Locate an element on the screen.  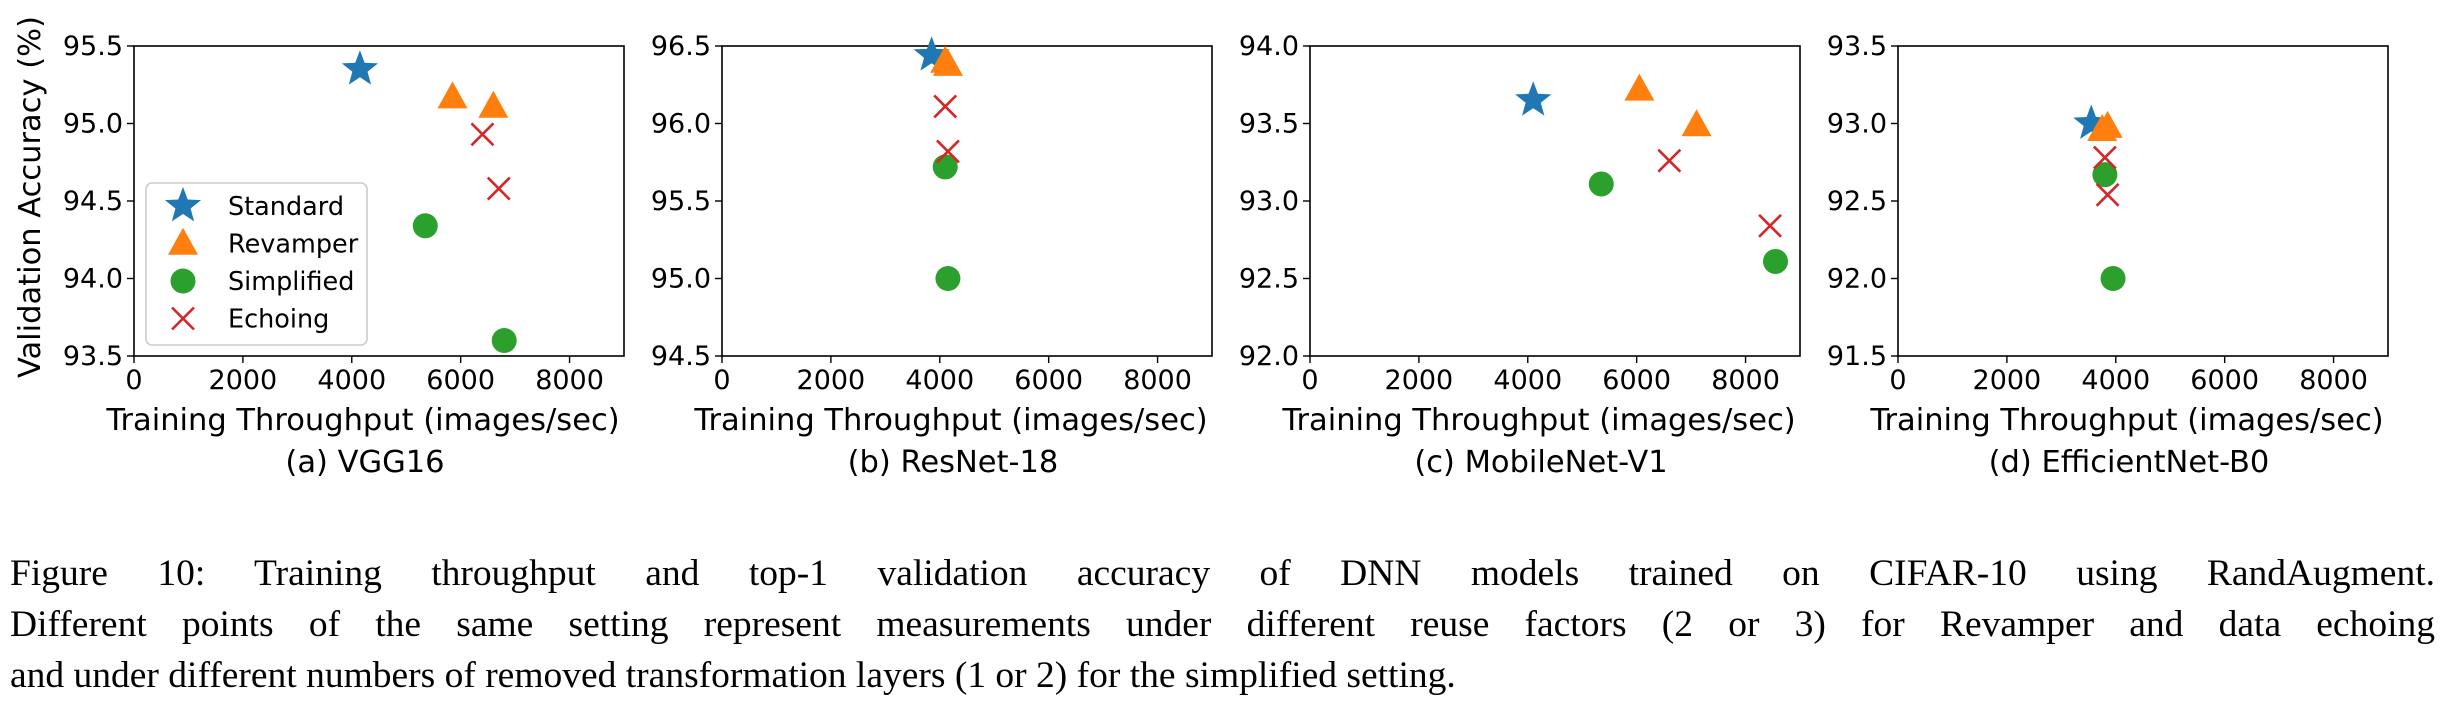
y-tick-label: 96.5 is located at coordinates (681, 46).